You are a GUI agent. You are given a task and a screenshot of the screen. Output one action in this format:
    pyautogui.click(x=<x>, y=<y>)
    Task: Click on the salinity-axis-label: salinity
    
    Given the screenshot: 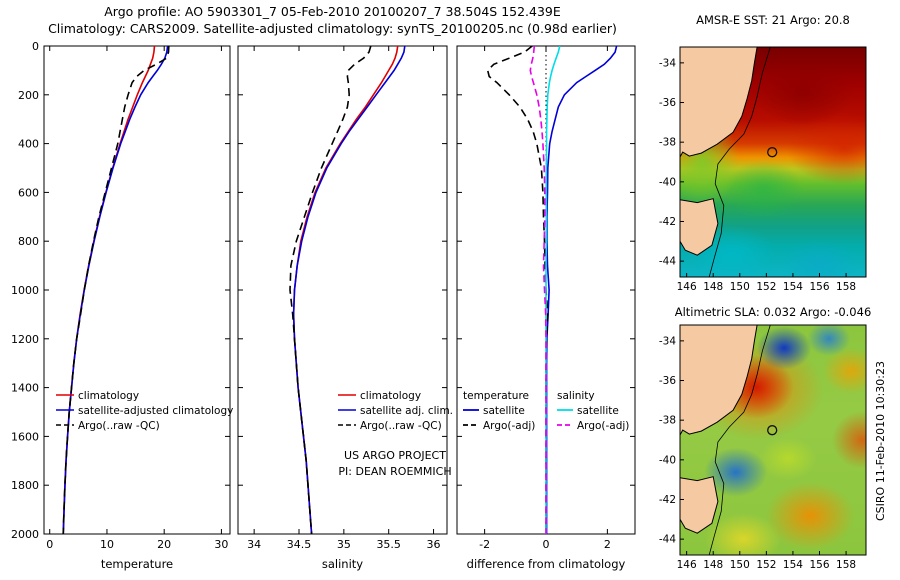 What is the action you would take?
    pyautogui.click(x=342, y=564)
    